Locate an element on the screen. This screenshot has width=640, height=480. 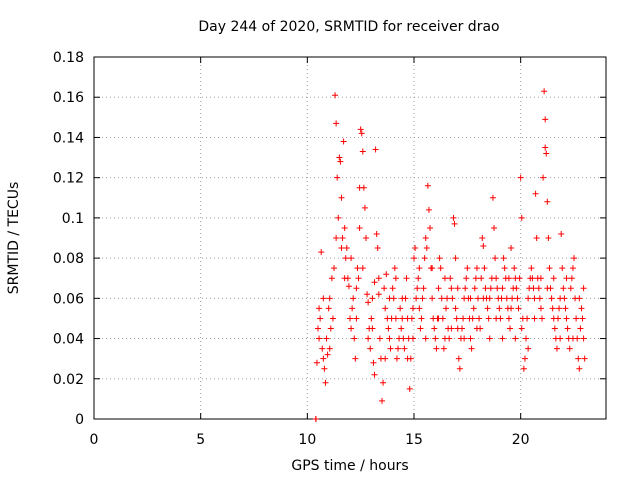
y-tick-label: 0.06 is located at coordinates (68, 299).